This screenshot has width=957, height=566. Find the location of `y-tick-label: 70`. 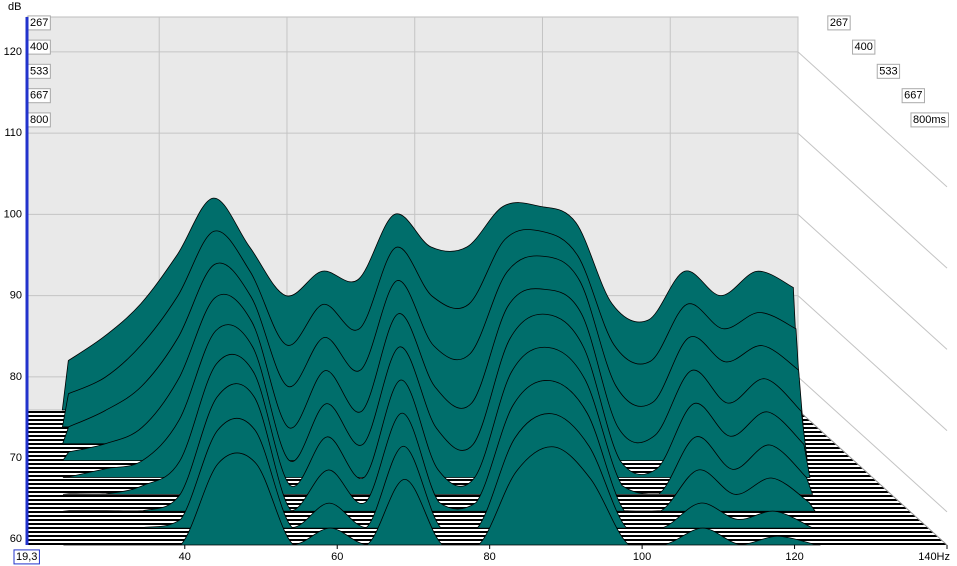

y-tick-label: 70 is located at coordinates (16, 458).